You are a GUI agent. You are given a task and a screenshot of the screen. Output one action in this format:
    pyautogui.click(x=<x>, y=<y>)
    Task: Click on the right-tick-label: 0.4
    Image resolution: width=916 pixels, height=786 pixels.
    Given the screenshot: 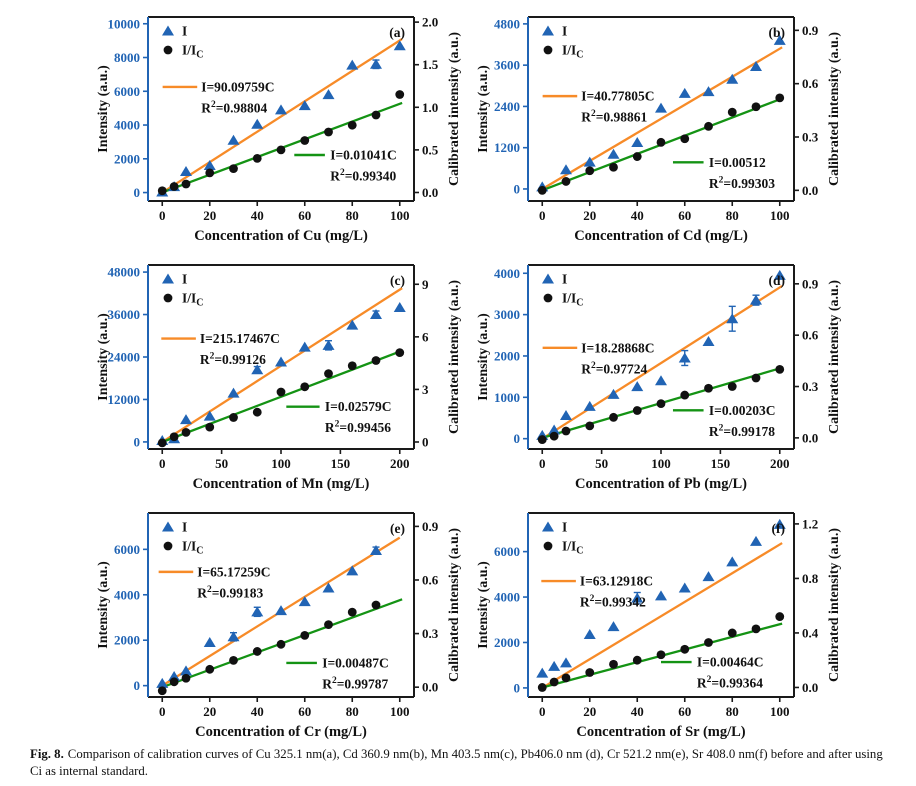 What is the action you would take?
    pyautogui.click(x=810, y=632)
    